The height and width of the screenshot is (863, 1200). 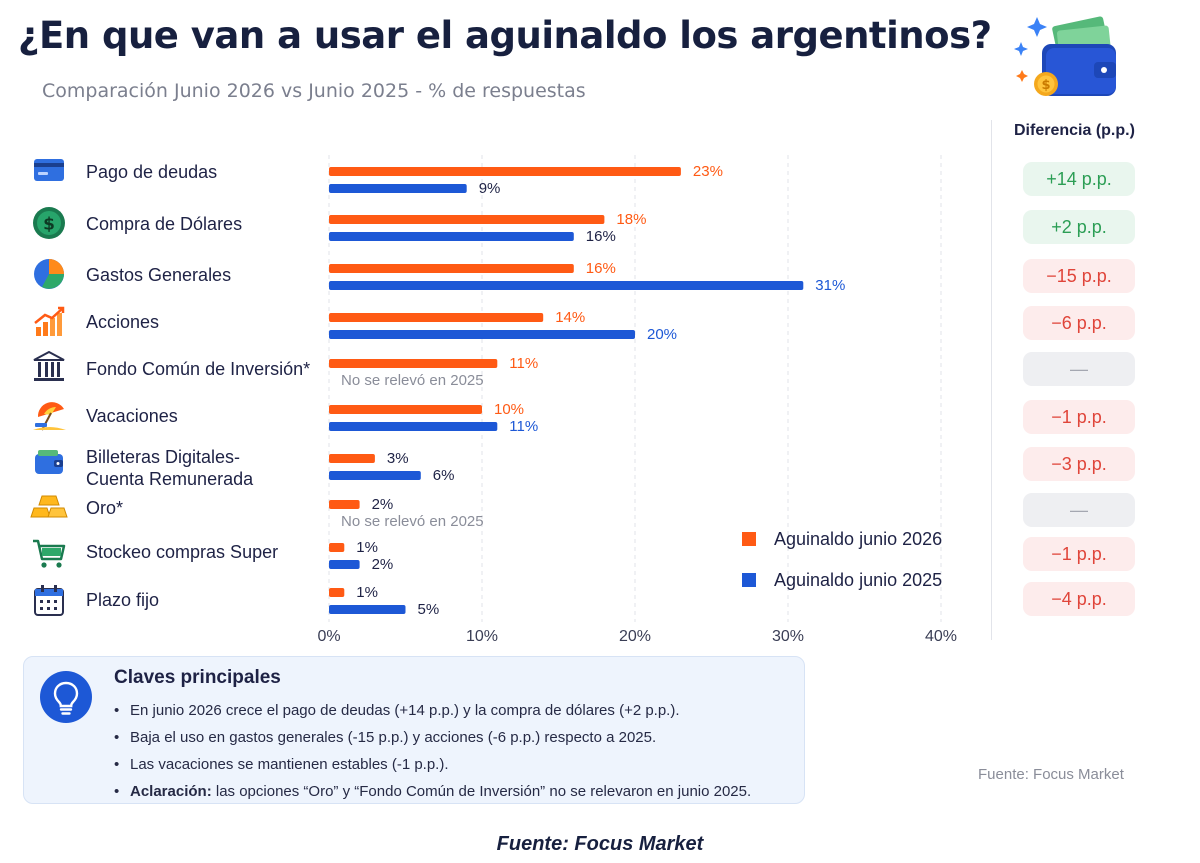 I want to click on legend-label-2026: Aguinaldo junio 2026, so click(x=858, y=539).